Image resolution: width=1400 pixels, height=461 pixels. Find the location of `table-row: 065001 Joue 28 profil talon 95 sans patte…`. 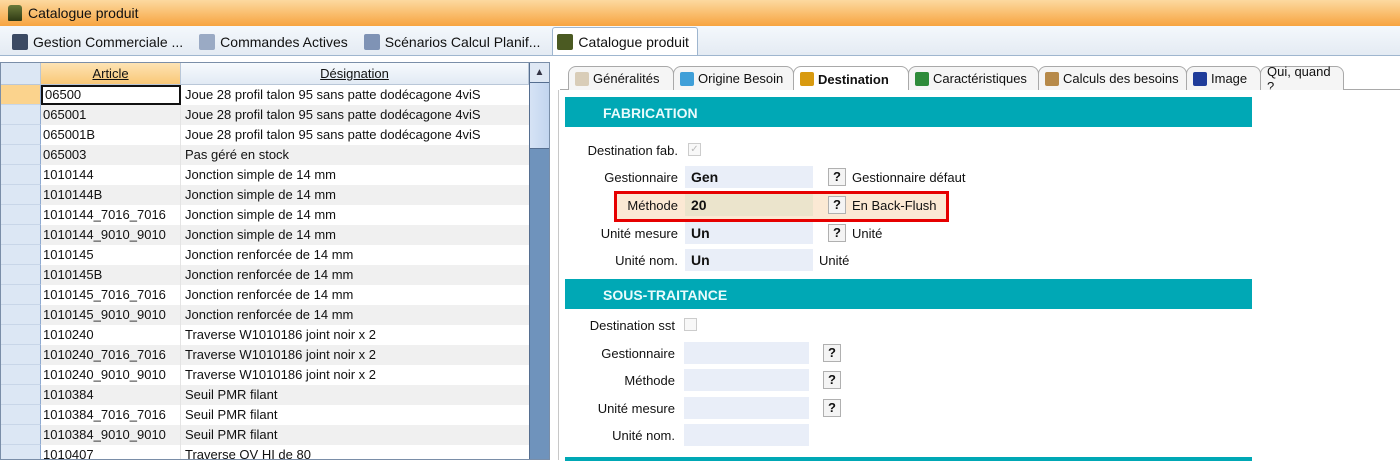

table-row: 065001 Joue 28 profil talon 95 sans patte… is located at coordinates (265, 115).